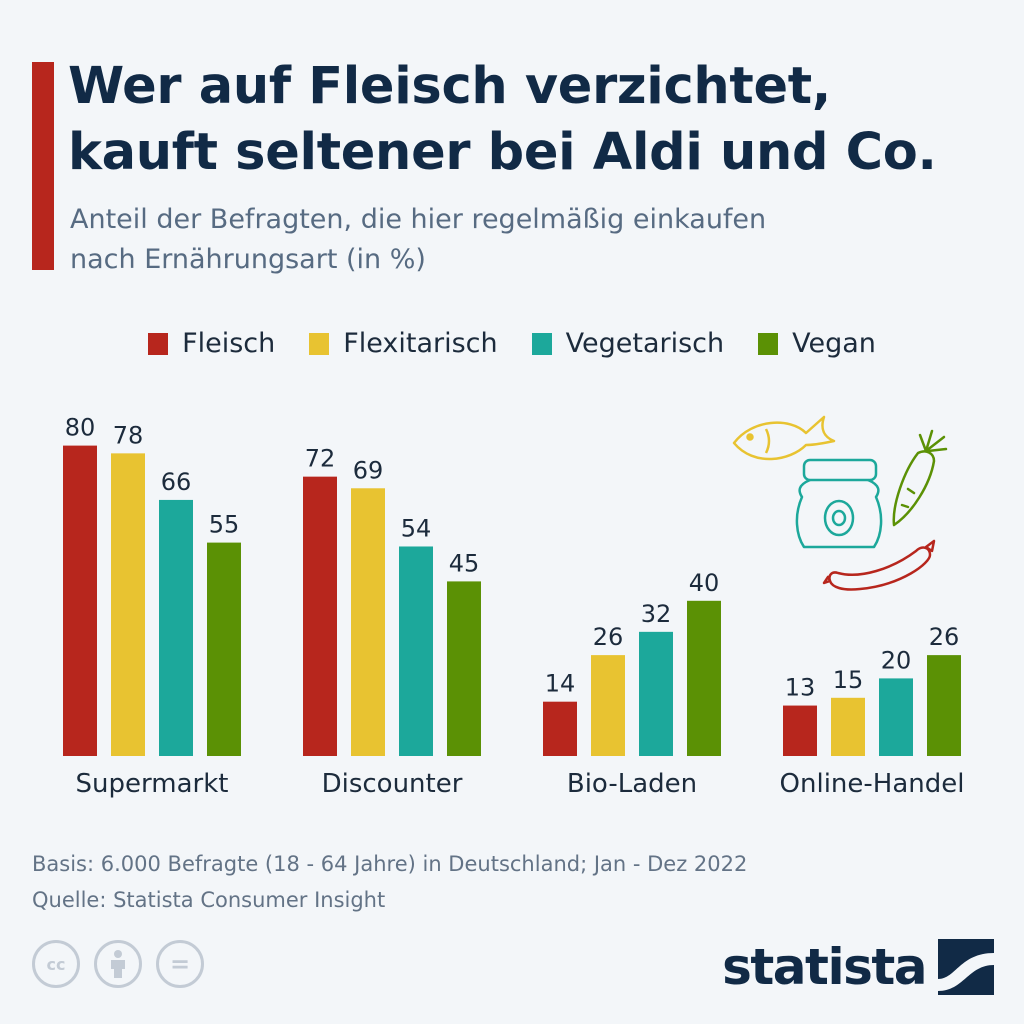  I want to click on carrot-icon, so click(920, 478).